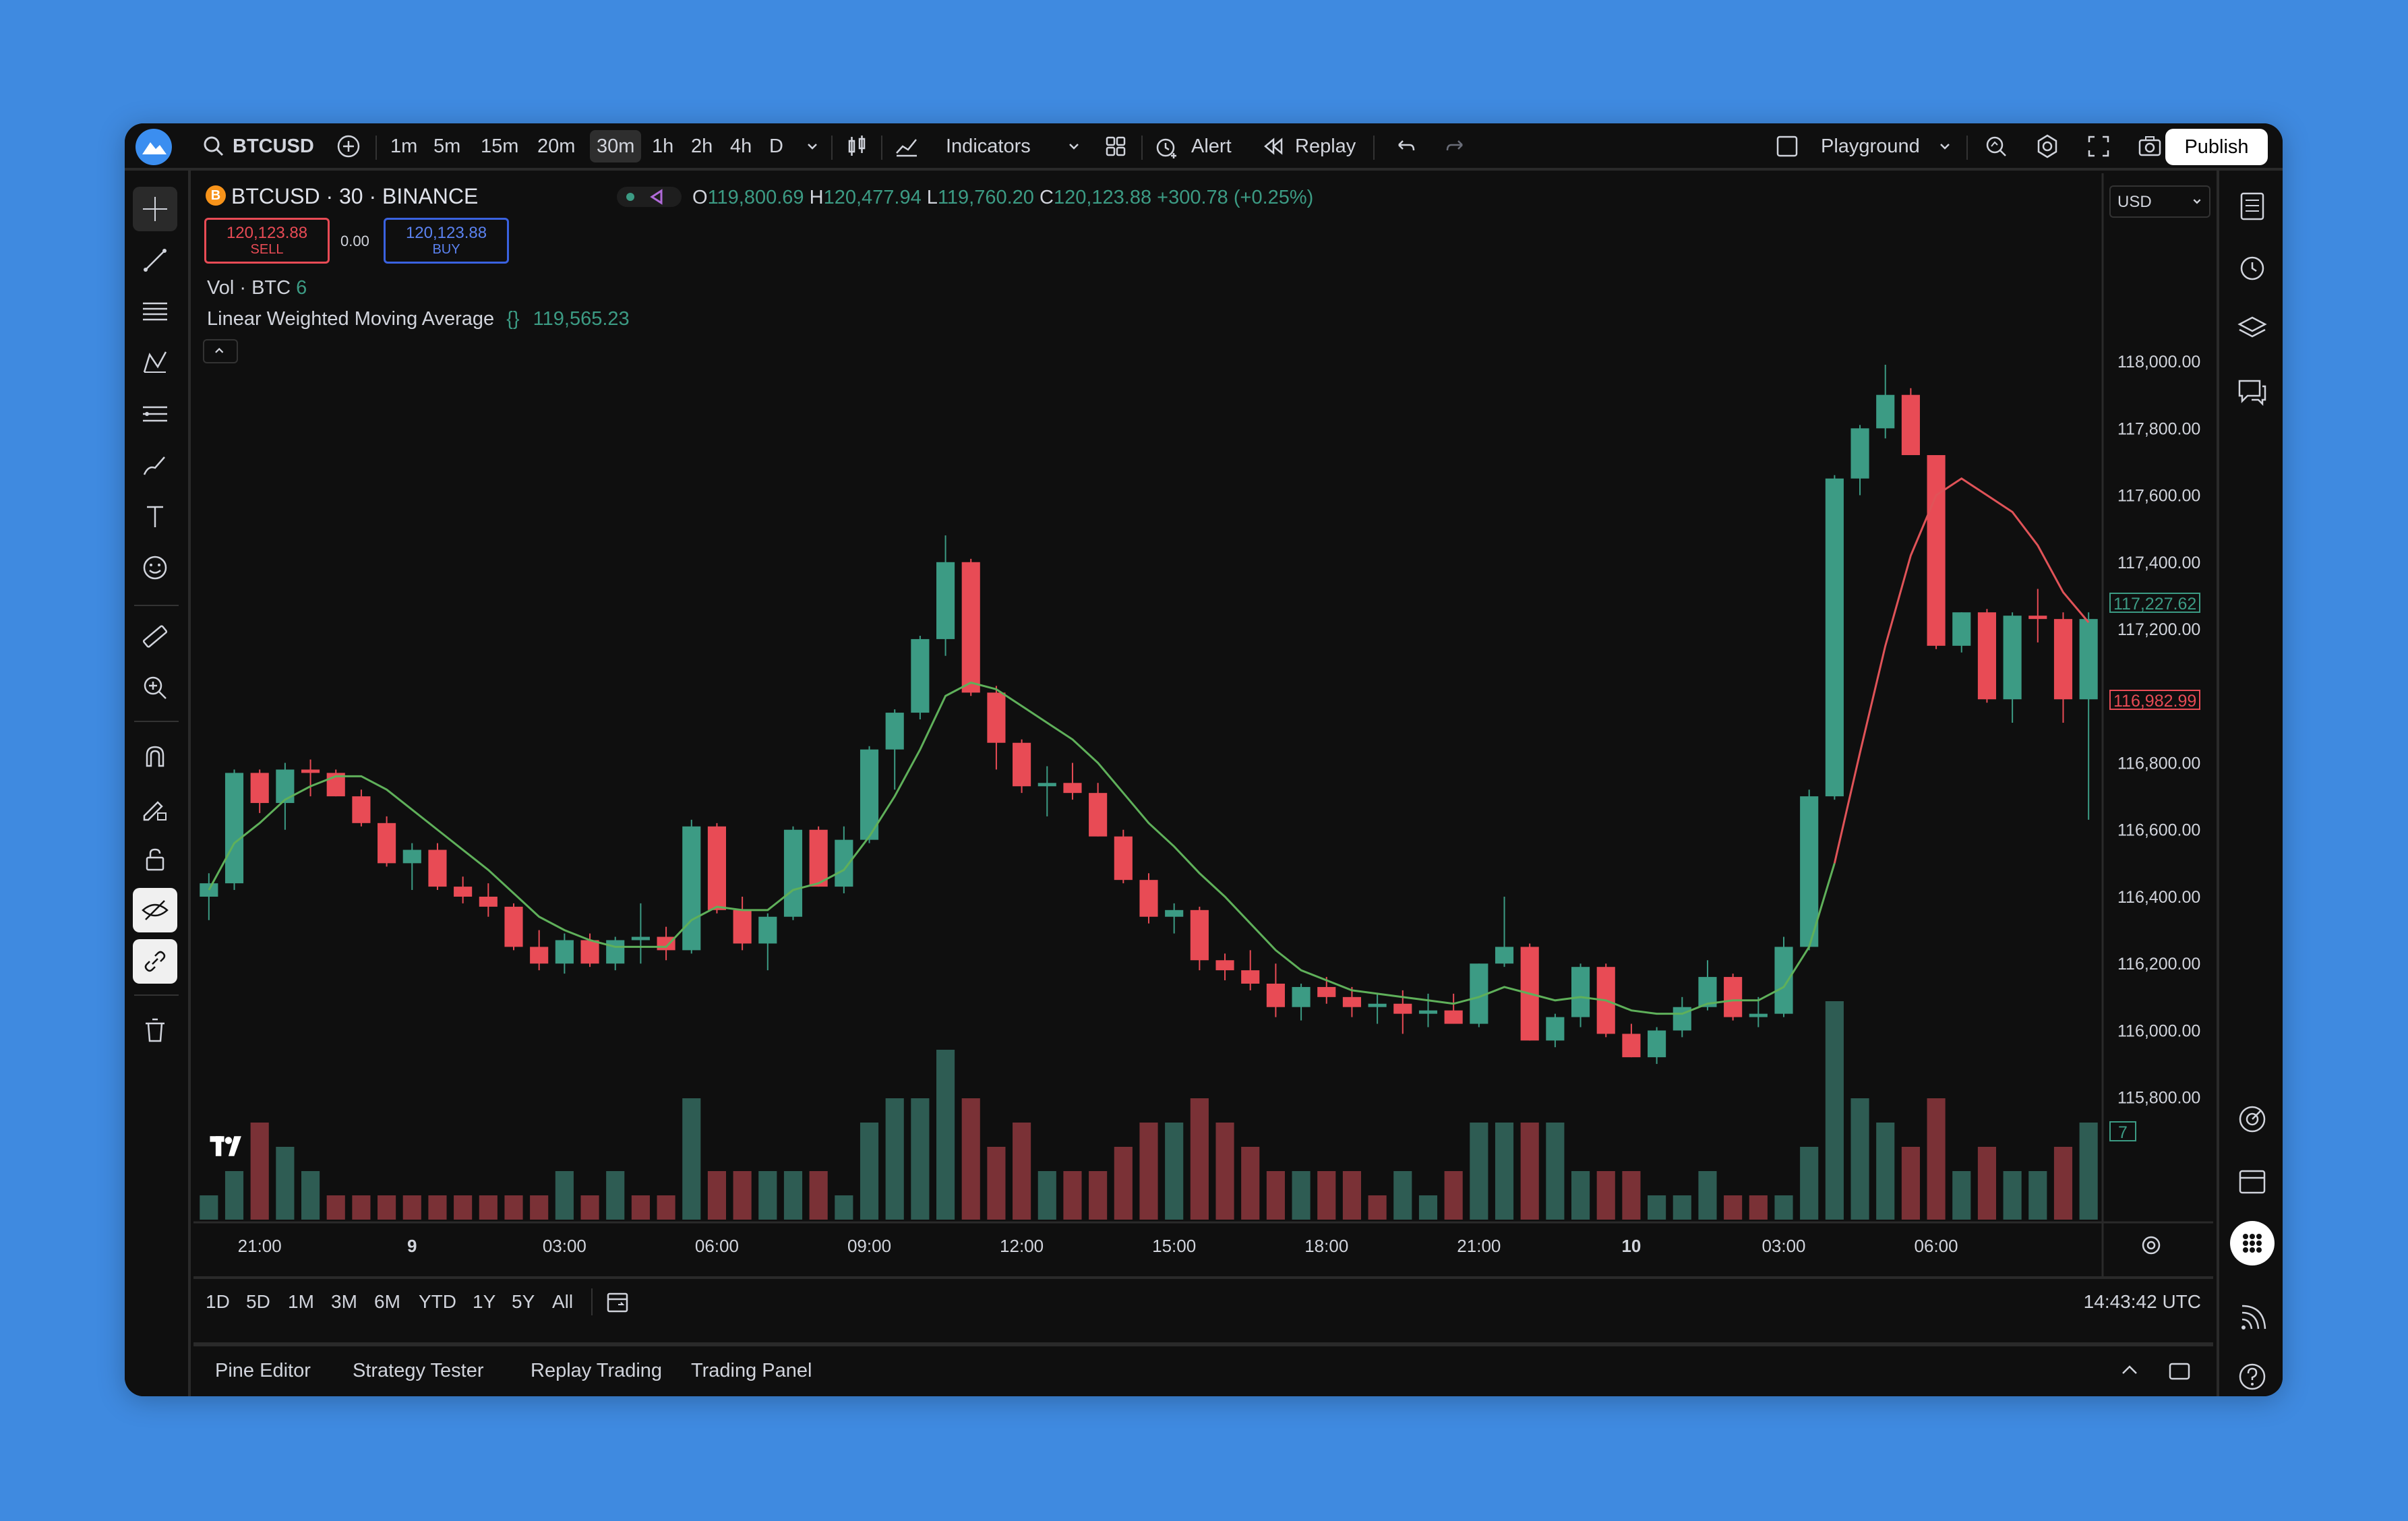  What do you see at coordinates (344, 1301) in the screenshot?
I see `range-3m: 3M` at bounding box center [344, 1301].